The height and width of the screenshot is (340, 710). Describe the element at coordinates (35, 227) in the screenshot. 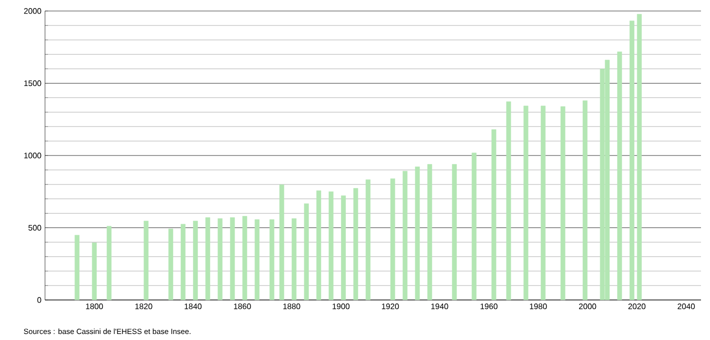

I see `y-tick-label: 500` at that location.